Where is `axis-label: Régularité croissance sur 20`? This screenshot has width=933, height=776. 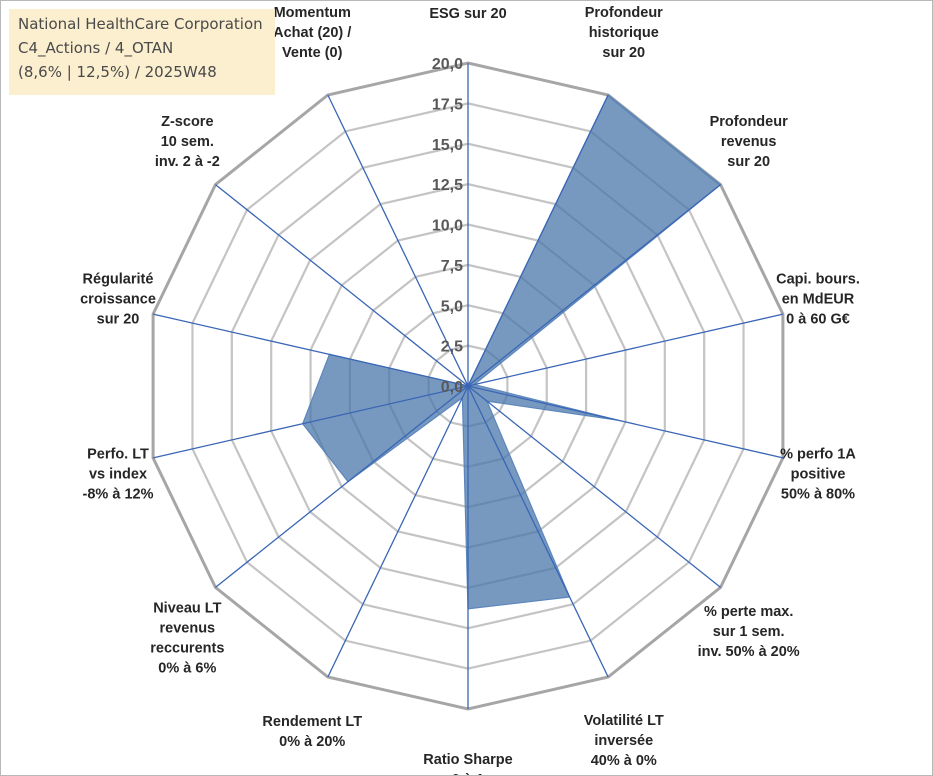 axis-label: Régularité croissance sur 20 is located at coordinates (118, 300).